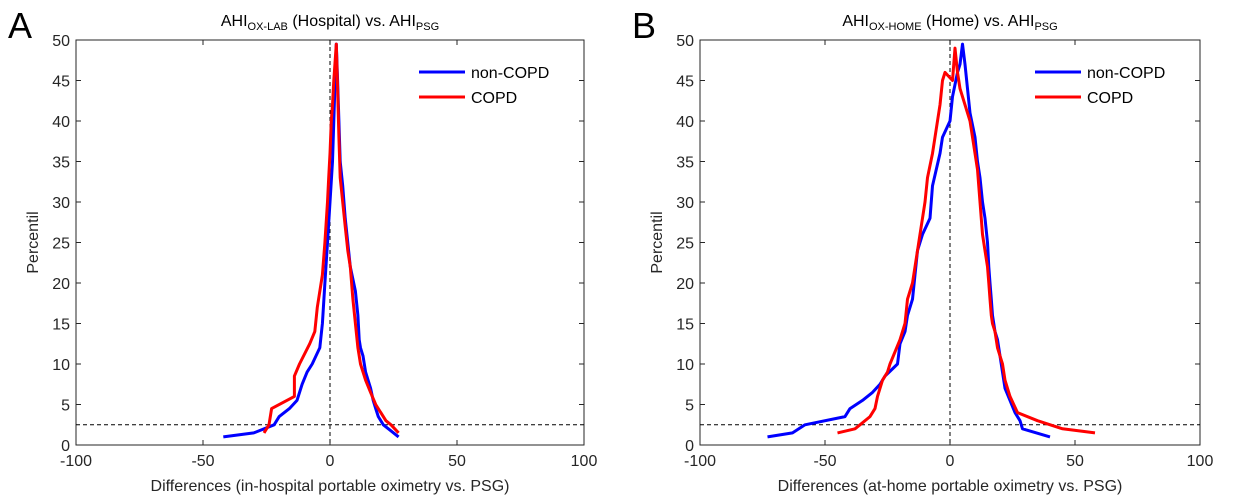 The height and width of the screenshot is (499, 1233). I want to click on chart-title: AHIOX-LAB (Hospital) vs. AHIPSG, so click(330, 23).